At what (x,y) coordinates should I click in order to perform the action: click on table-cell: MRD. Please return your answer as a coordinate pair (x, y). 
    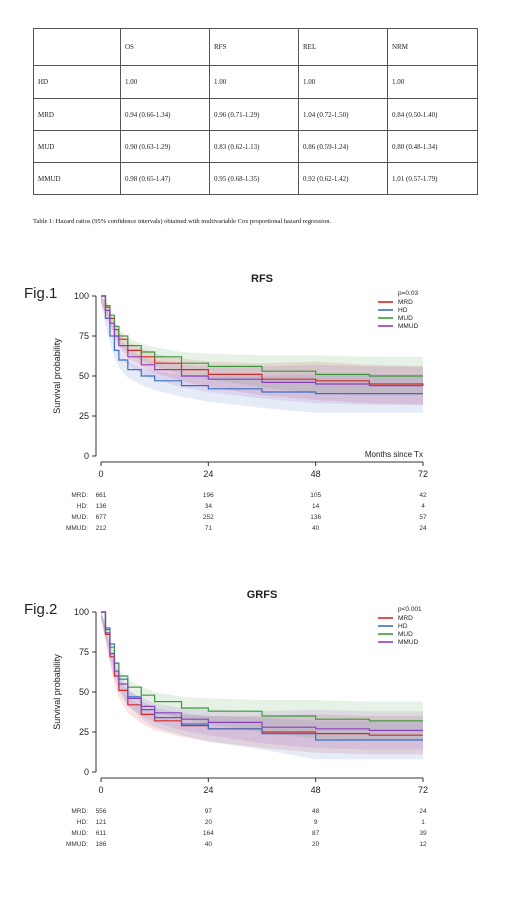
    Looking at the image, I should click on (77, 114).